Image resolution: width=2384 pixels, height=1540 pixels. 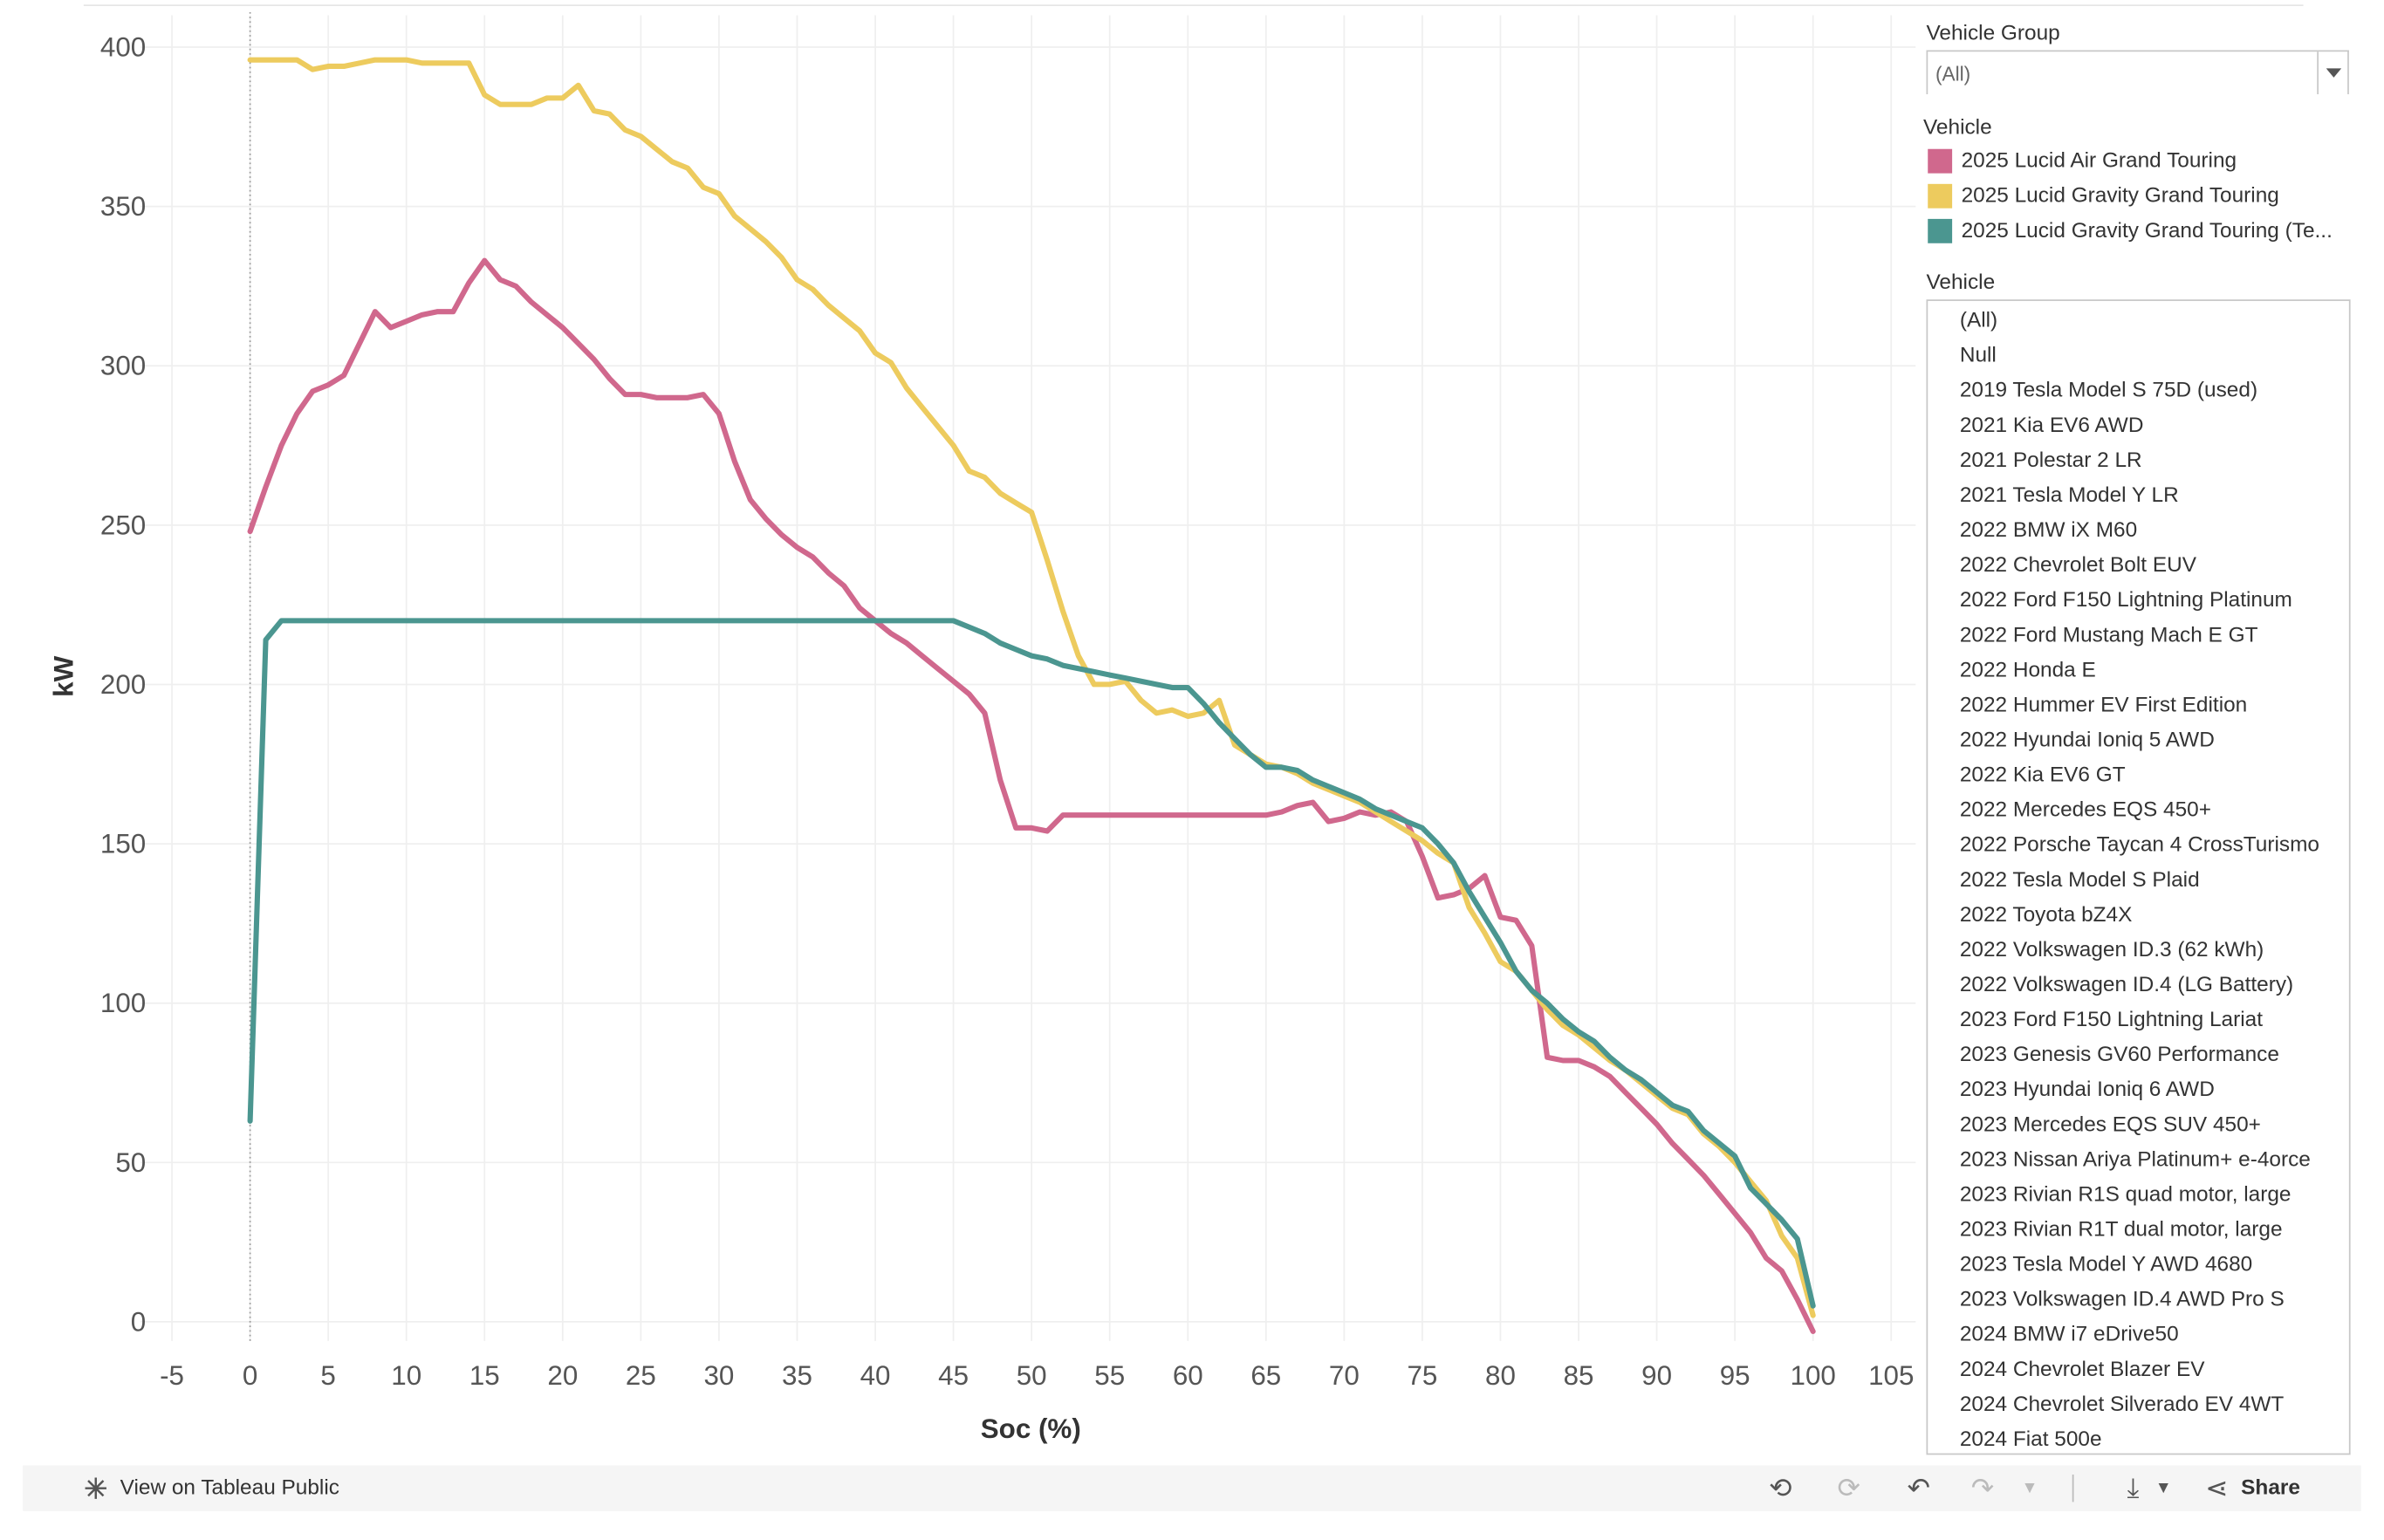 What do you see at coordinates (2103, 703) in the screenshot?
I see `vehicle-list-item: 2022 Hummer EV First Edition` at bounding box center [2103, 703].